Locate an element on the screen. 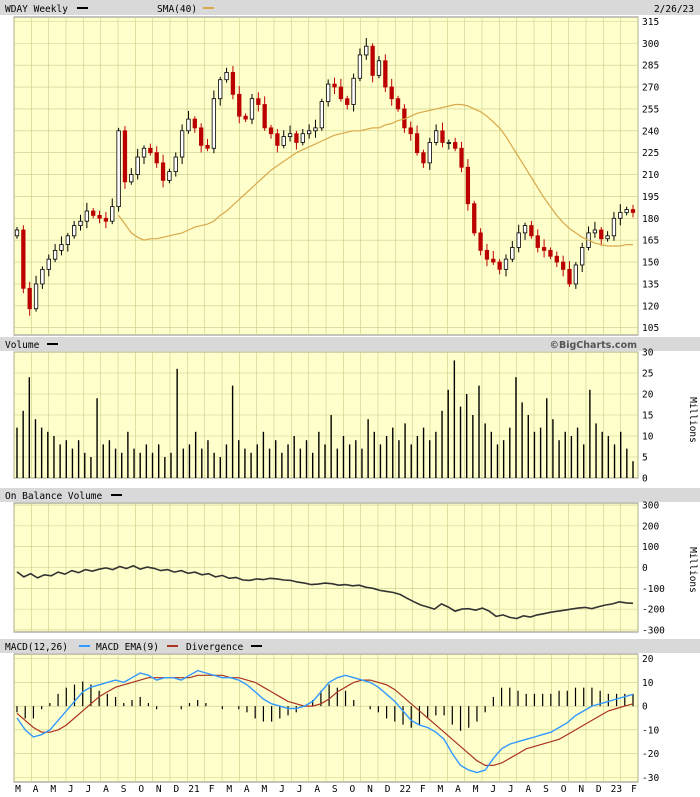  volume-y-tick-label: 15 is located at coordinates (647, 416).